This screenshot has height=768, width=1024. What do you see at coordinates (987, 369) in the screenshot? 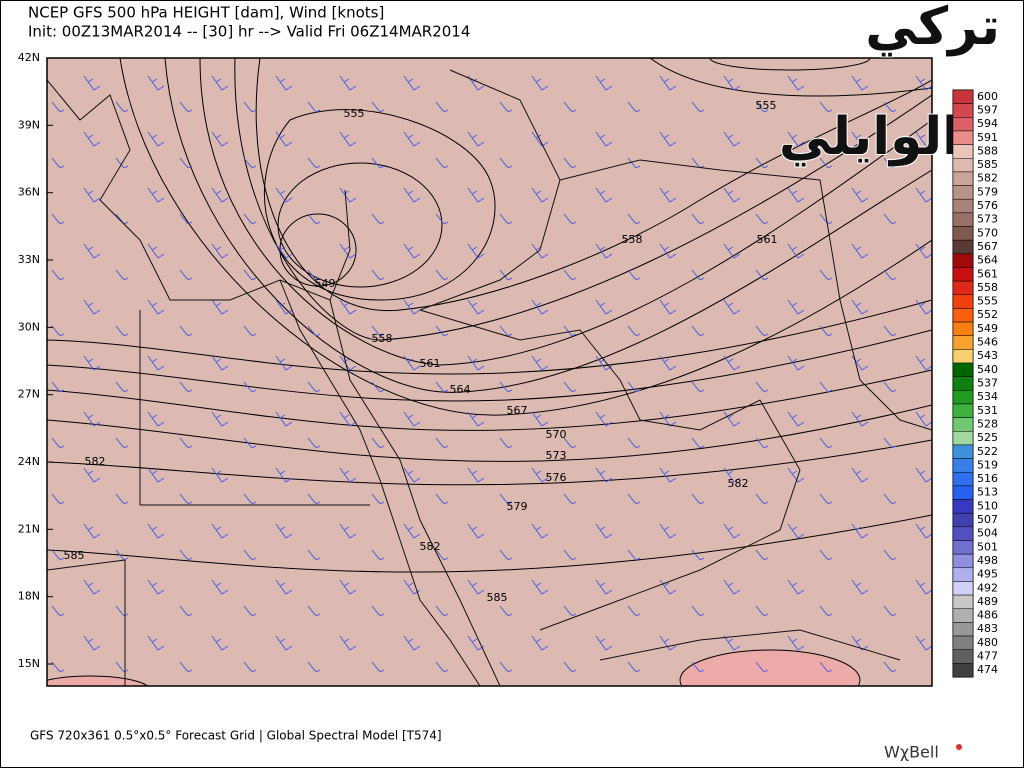
I see `colorbar-label: 540` at bounding box center [987, 369].